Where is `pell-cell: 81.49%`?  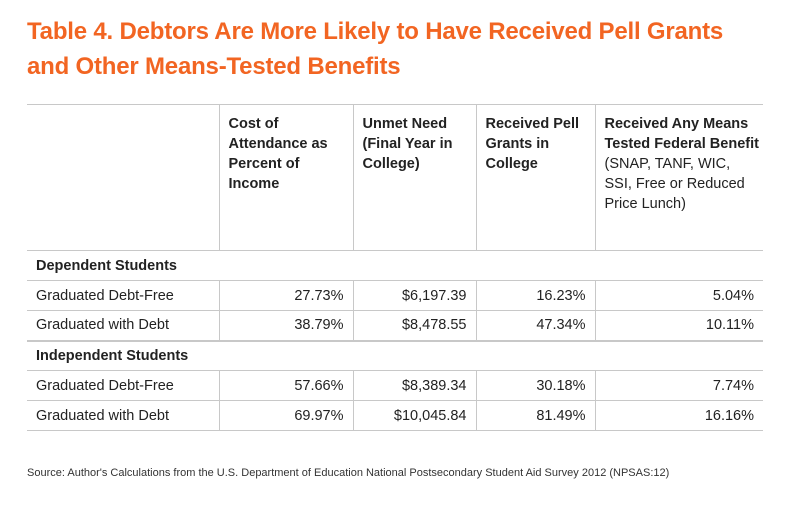 pell-cell: 81.49% is located at coordinates (535, 415).